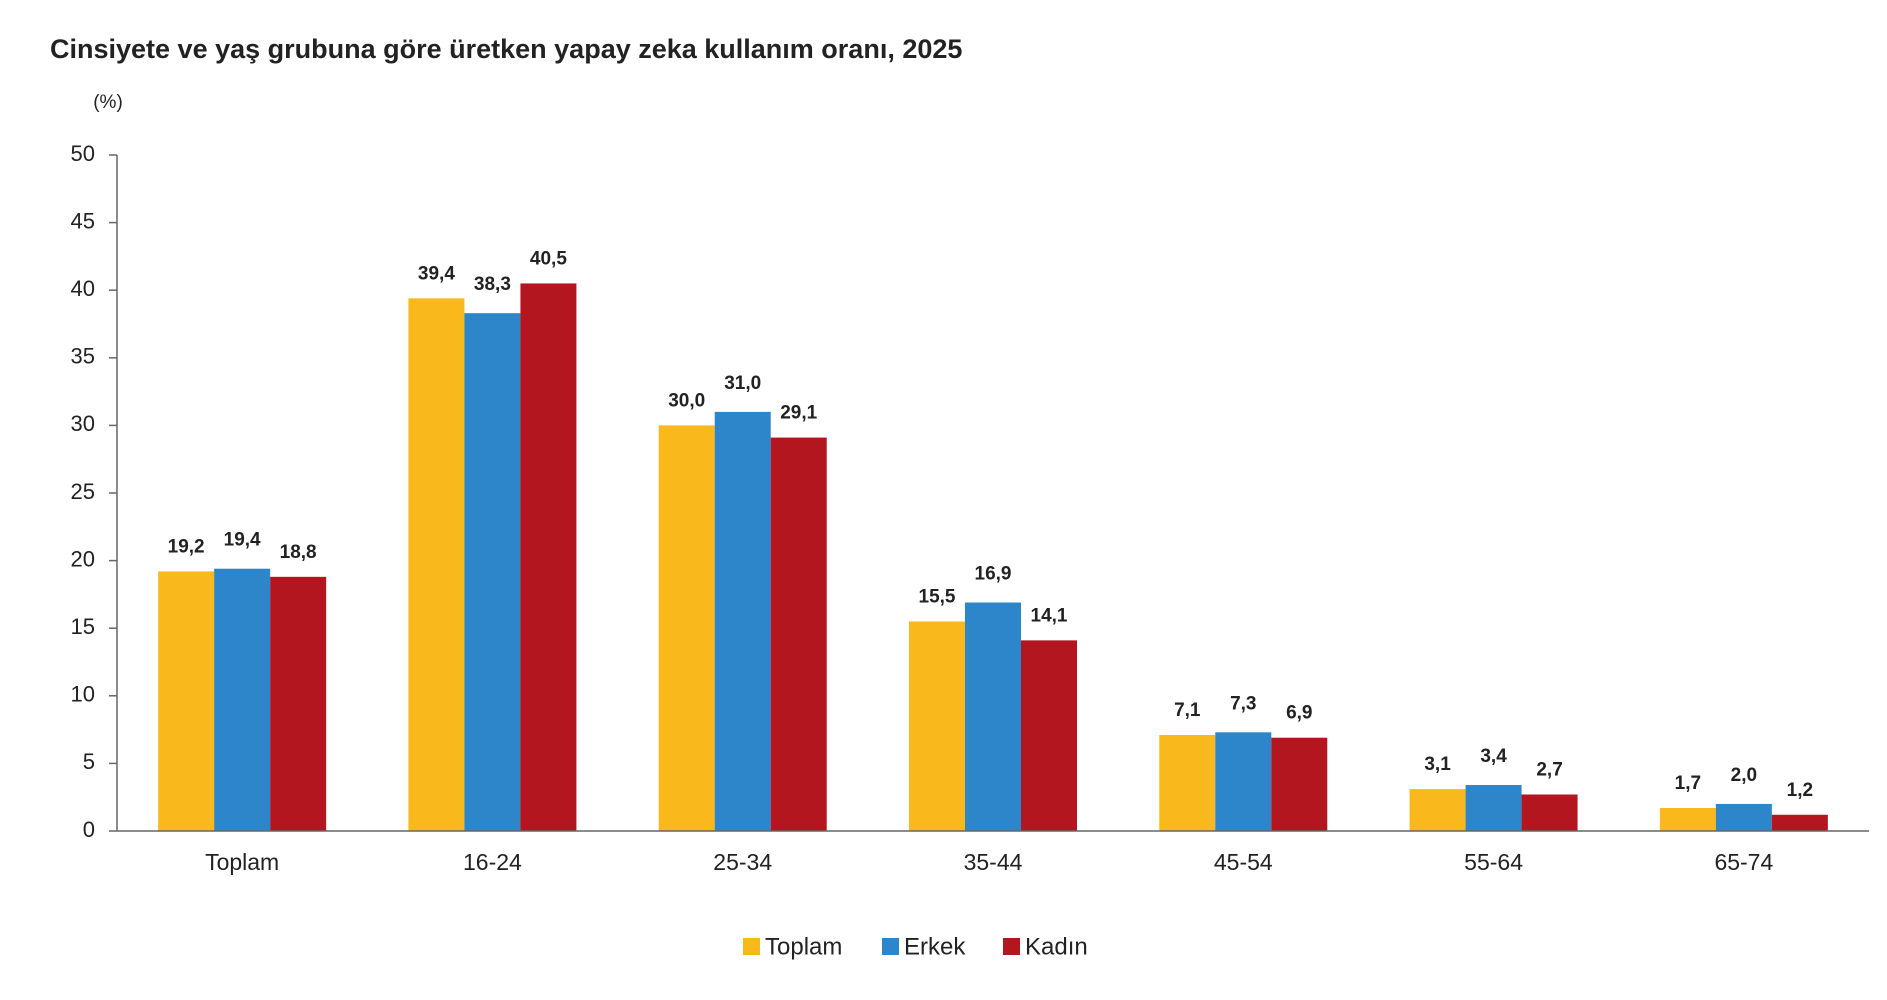  Describe the element at coordinates (1688, 783) in the screenshot. I see `data-label: 1,7` at that location.